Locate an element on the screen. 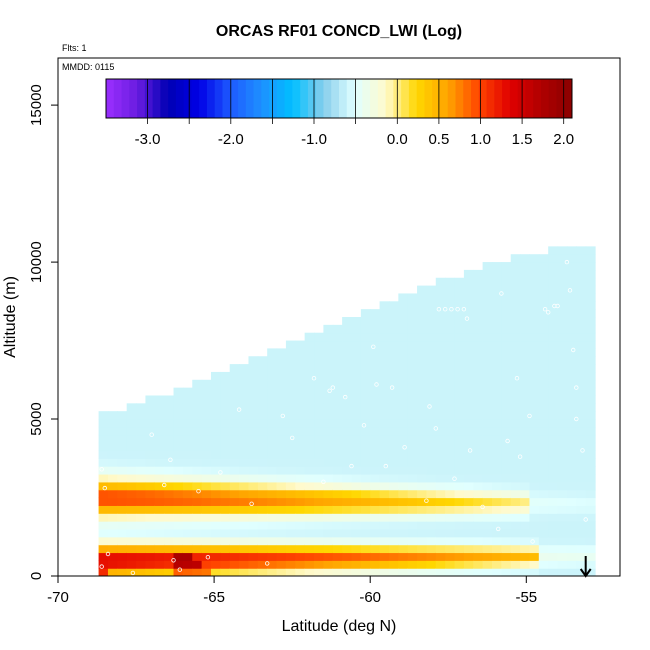 The width and height of the screenshot is (650, 650). y-tick-label: 0 is located at coordinates (36, 576).